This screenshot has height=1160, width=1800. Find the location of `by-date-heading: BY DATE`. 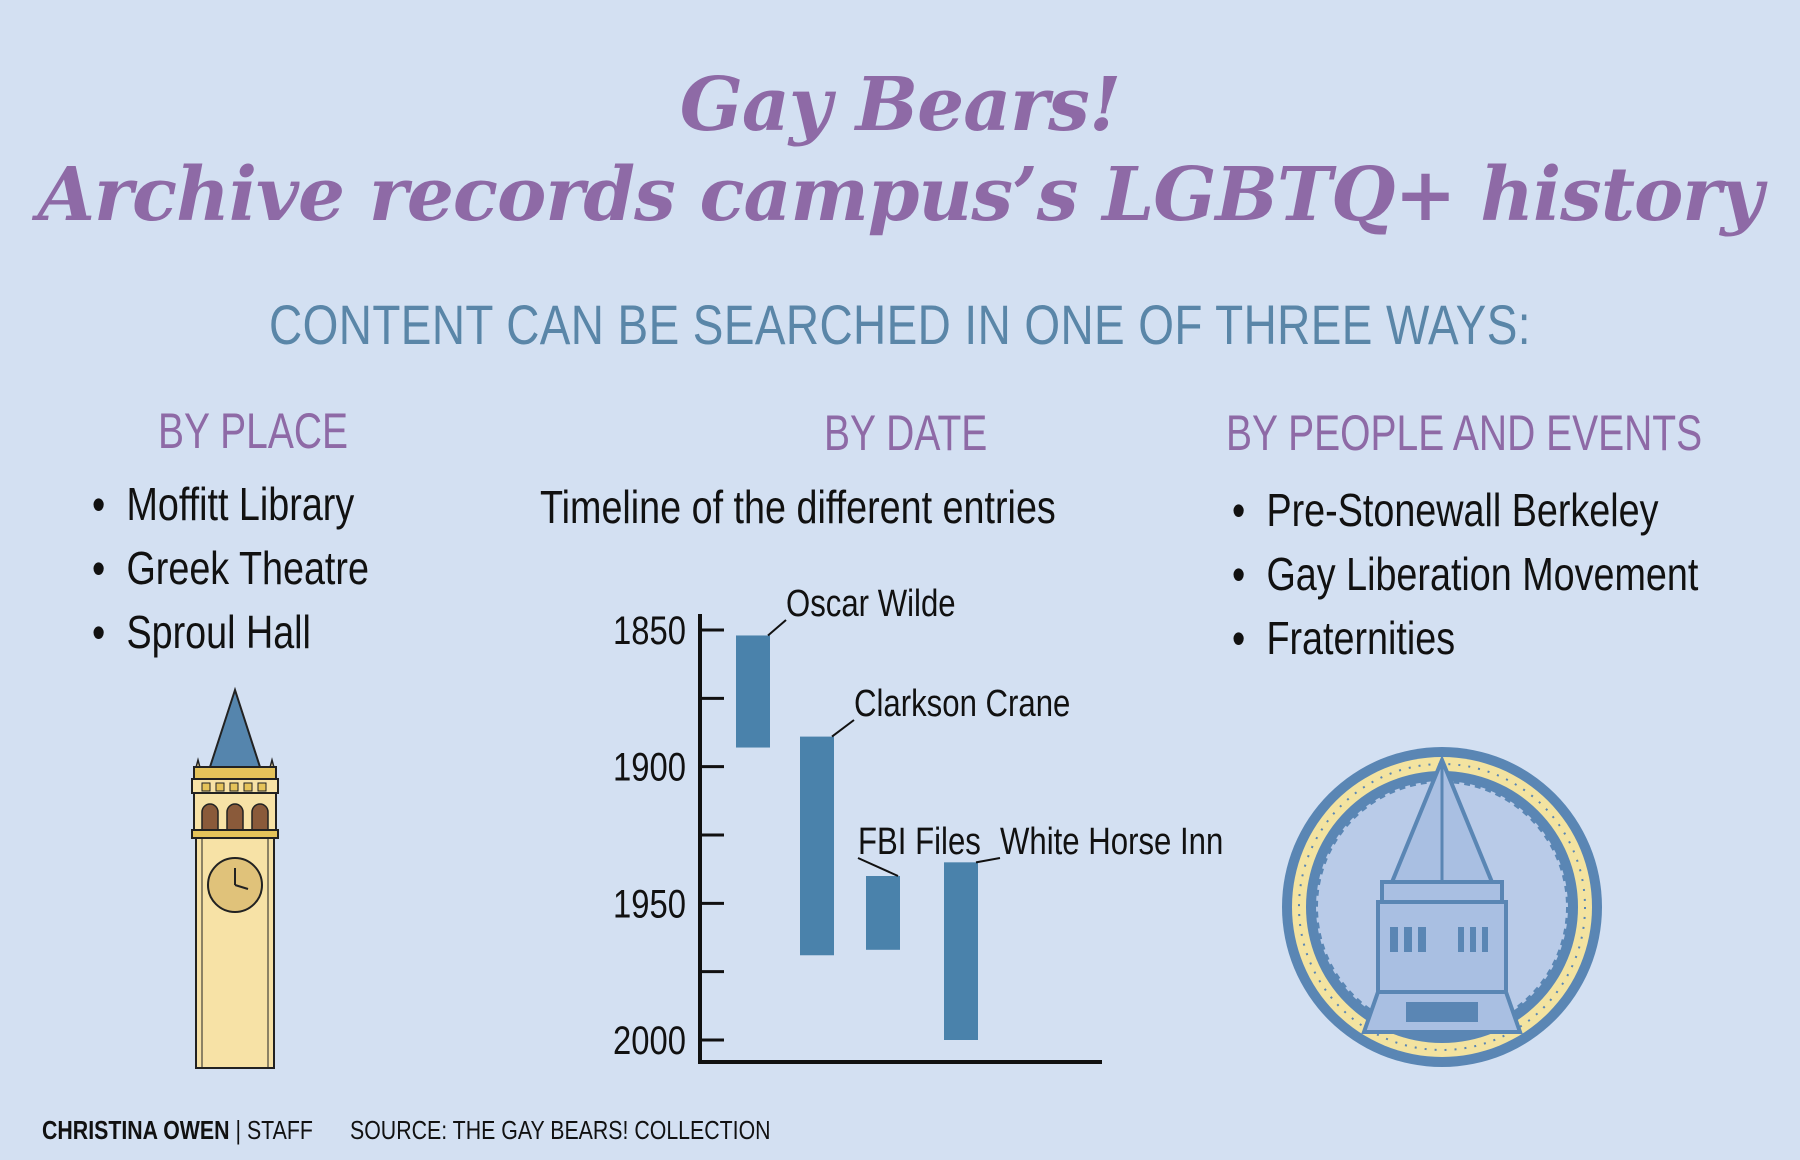

by-date-heading: BY DATE is located at coordinates (906, 433).